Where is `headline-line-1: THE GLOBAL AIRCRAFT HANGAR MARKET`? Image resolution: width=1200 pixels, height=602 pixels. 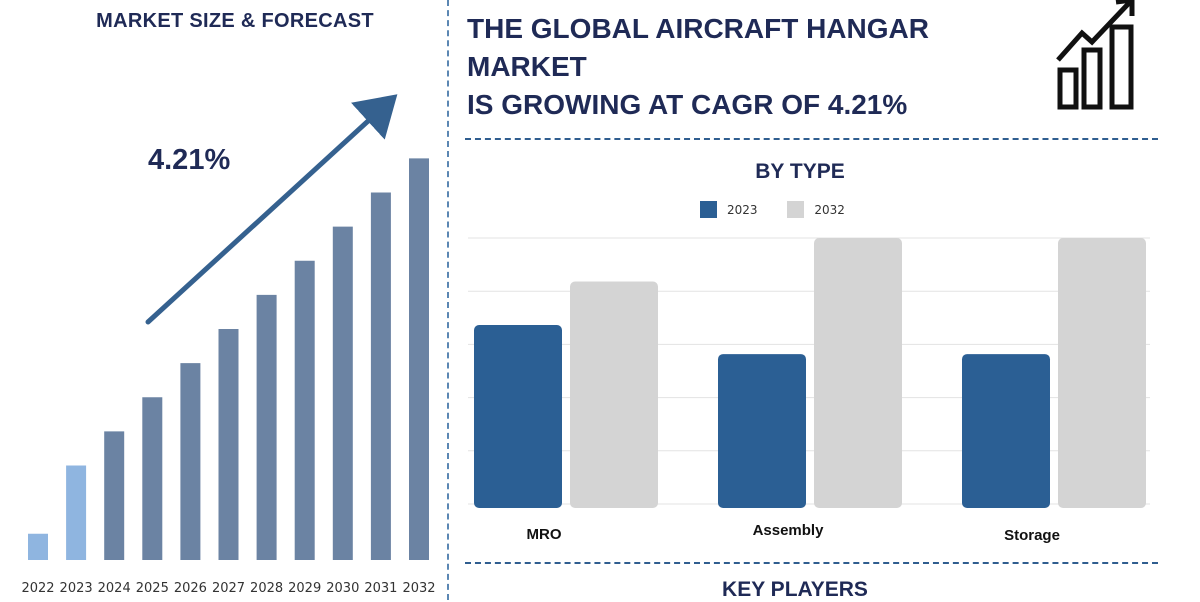 headline-line-1: THE GLOBAL AIRCRAFT HANGAR MARKET is located at coordinates (698, 47).